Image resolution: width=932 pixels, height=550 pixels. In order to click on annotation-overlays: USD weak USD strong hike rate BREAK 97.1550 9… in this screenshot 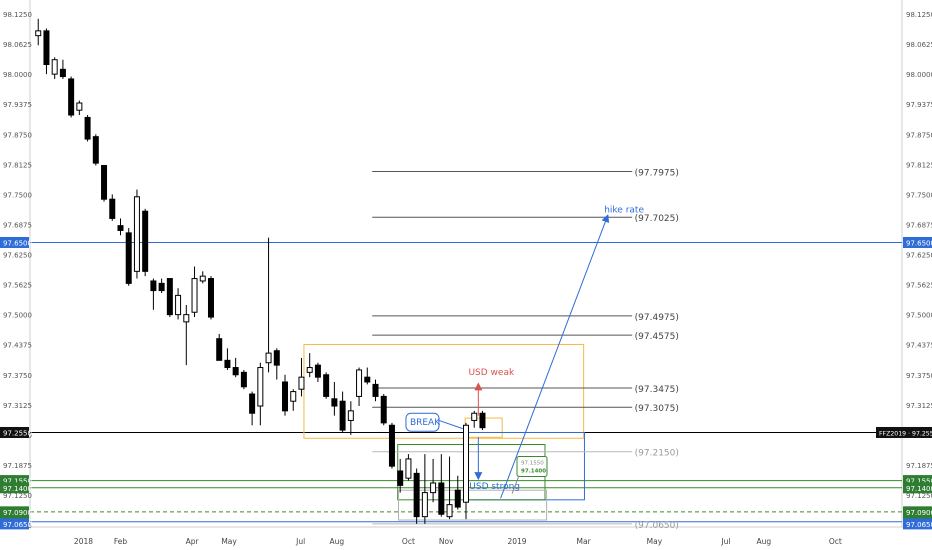, I will do `click(524, 352)`.